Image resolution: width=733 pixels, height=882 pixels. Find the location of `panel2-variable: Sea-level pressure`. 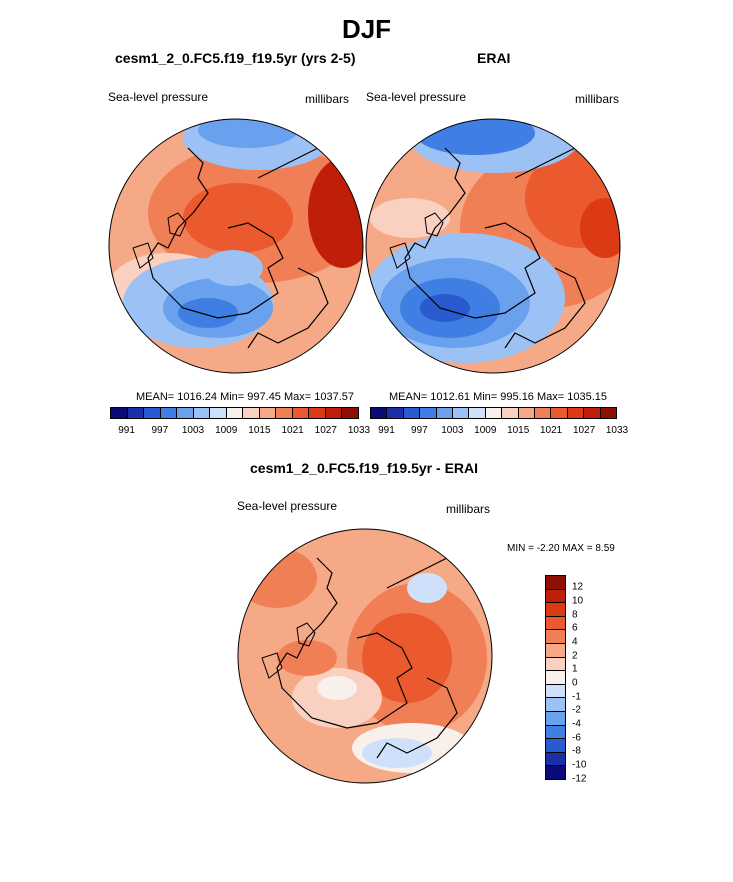

panel2-variable: Sea-level pressure is located at coordinates (416, 97).